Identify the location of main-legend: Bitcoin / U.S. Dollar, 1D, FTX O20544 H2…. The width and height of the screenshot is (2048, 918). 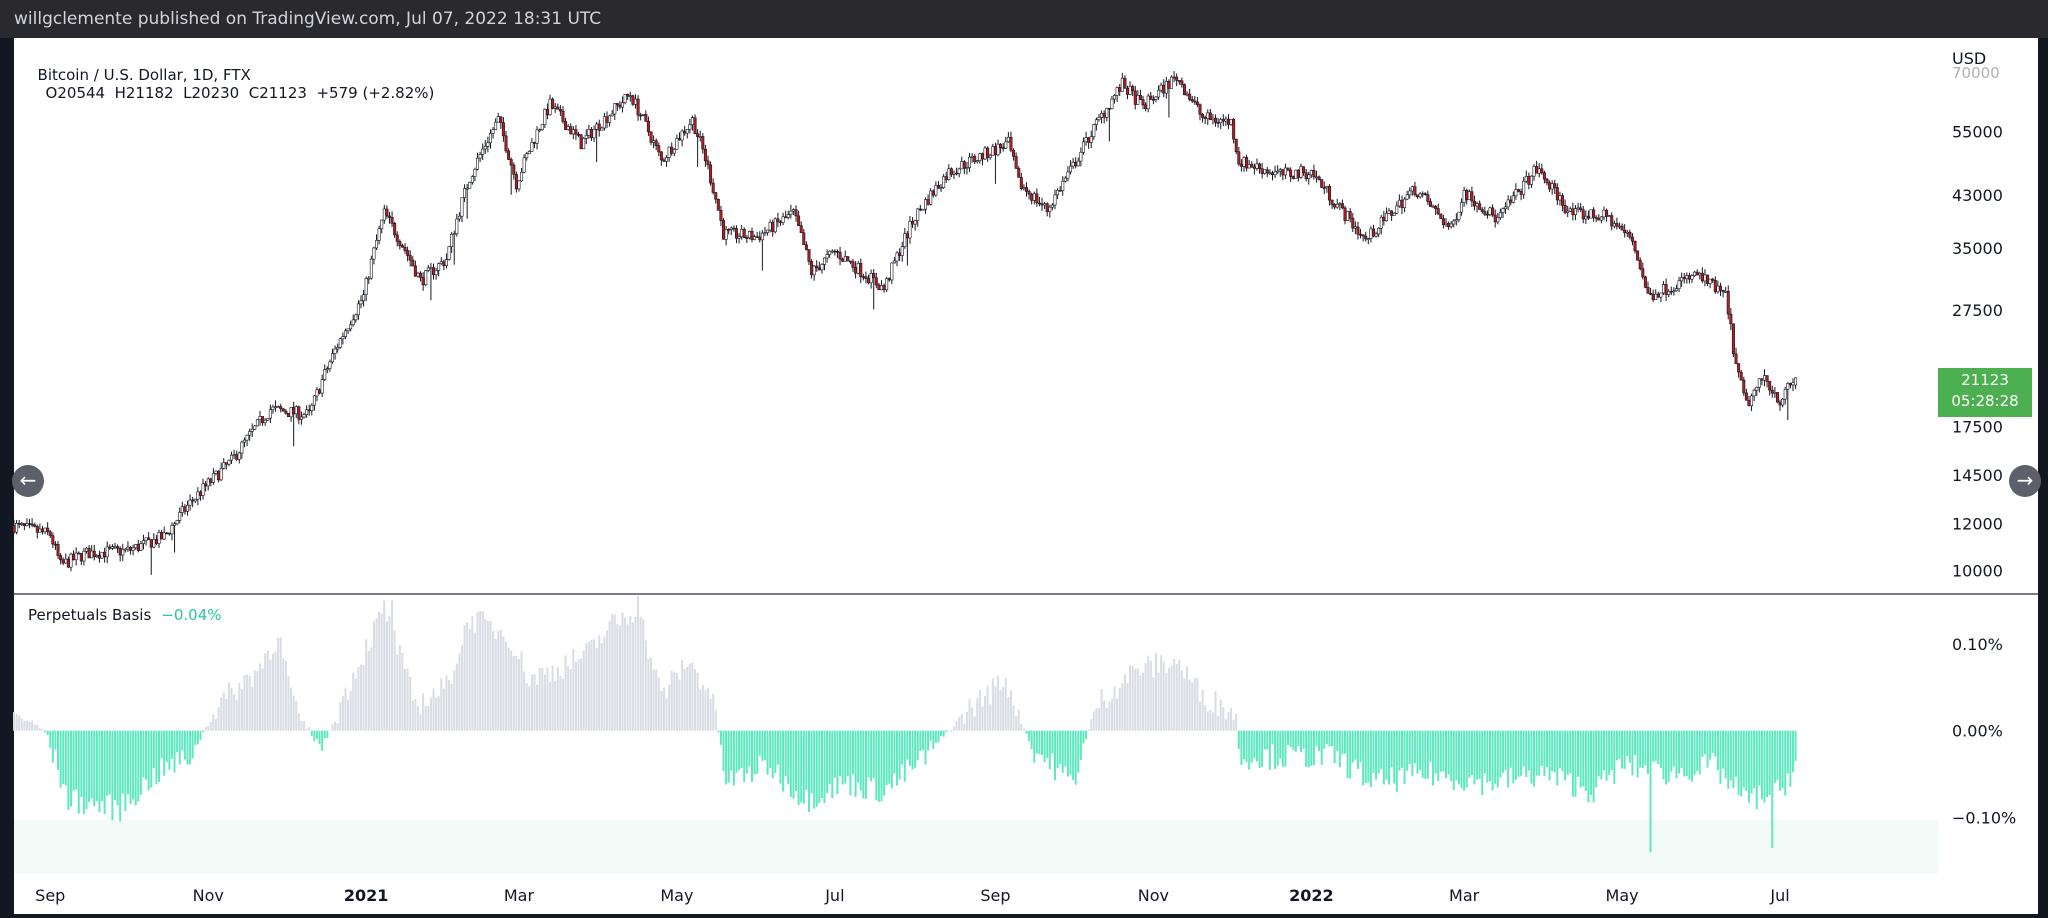
(231, 75).